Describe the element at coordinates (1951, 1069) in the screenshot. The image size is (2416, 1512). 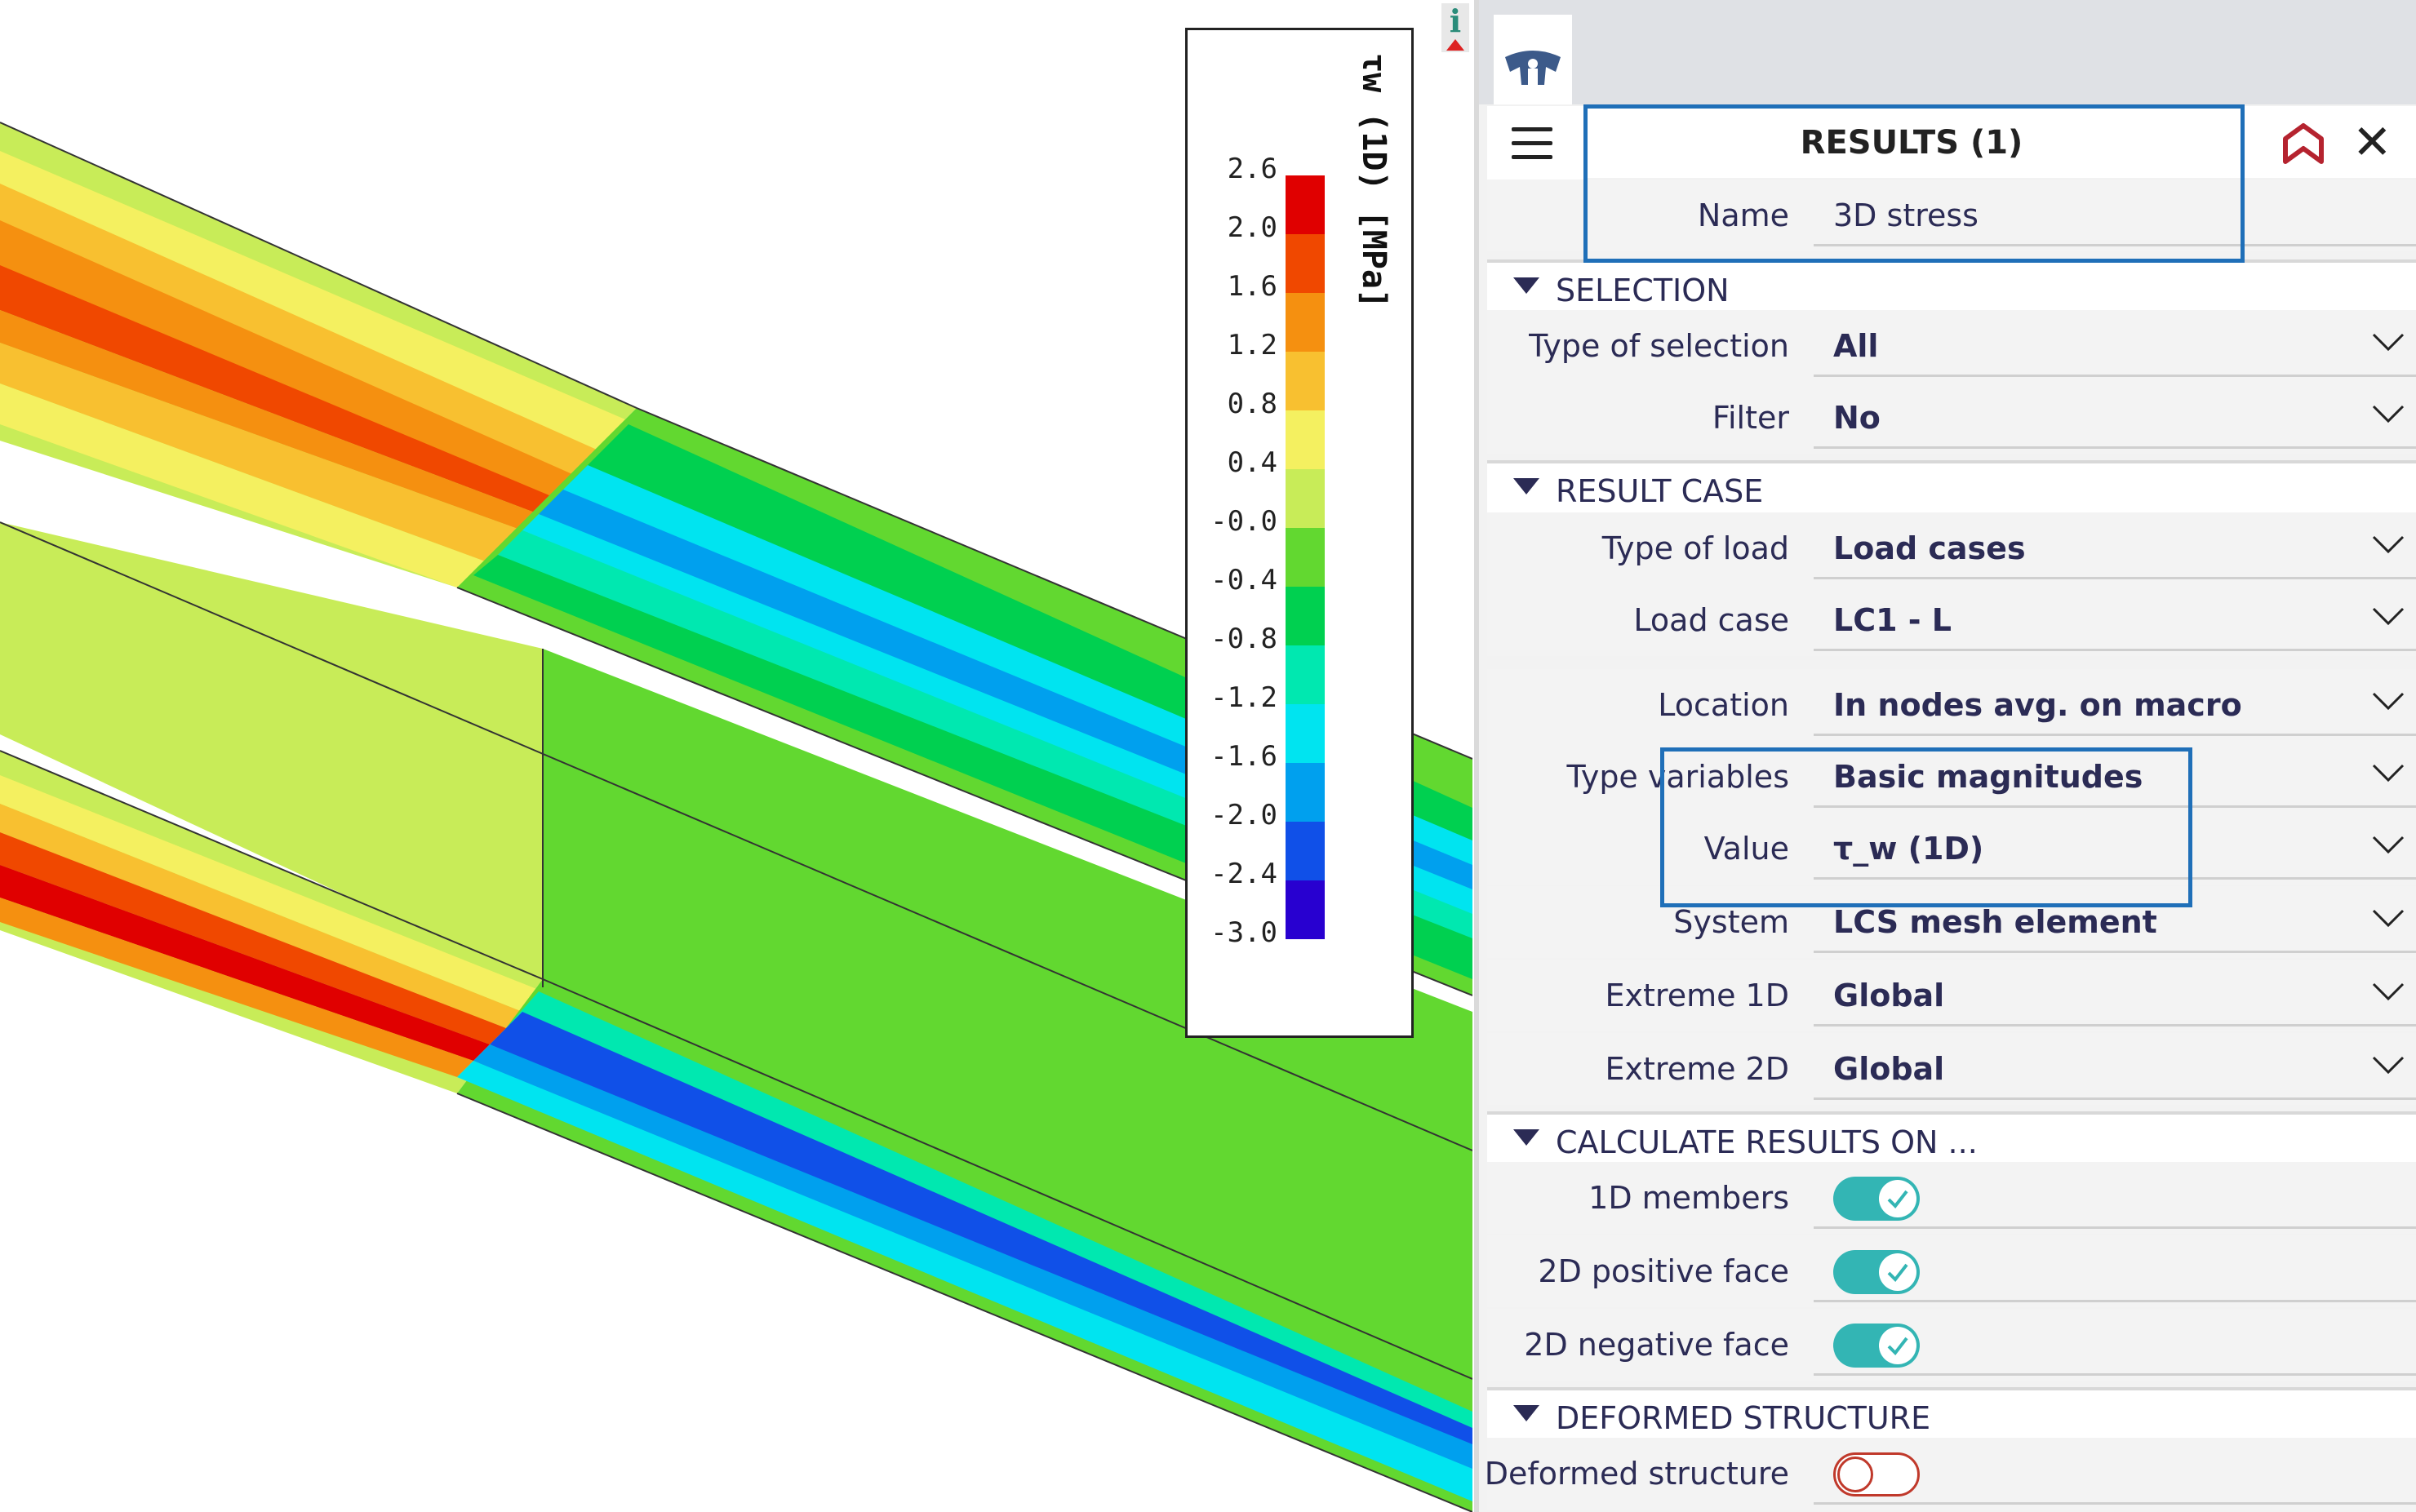
I see `extreme-2d-row: Extreme 2D Global` at that location.